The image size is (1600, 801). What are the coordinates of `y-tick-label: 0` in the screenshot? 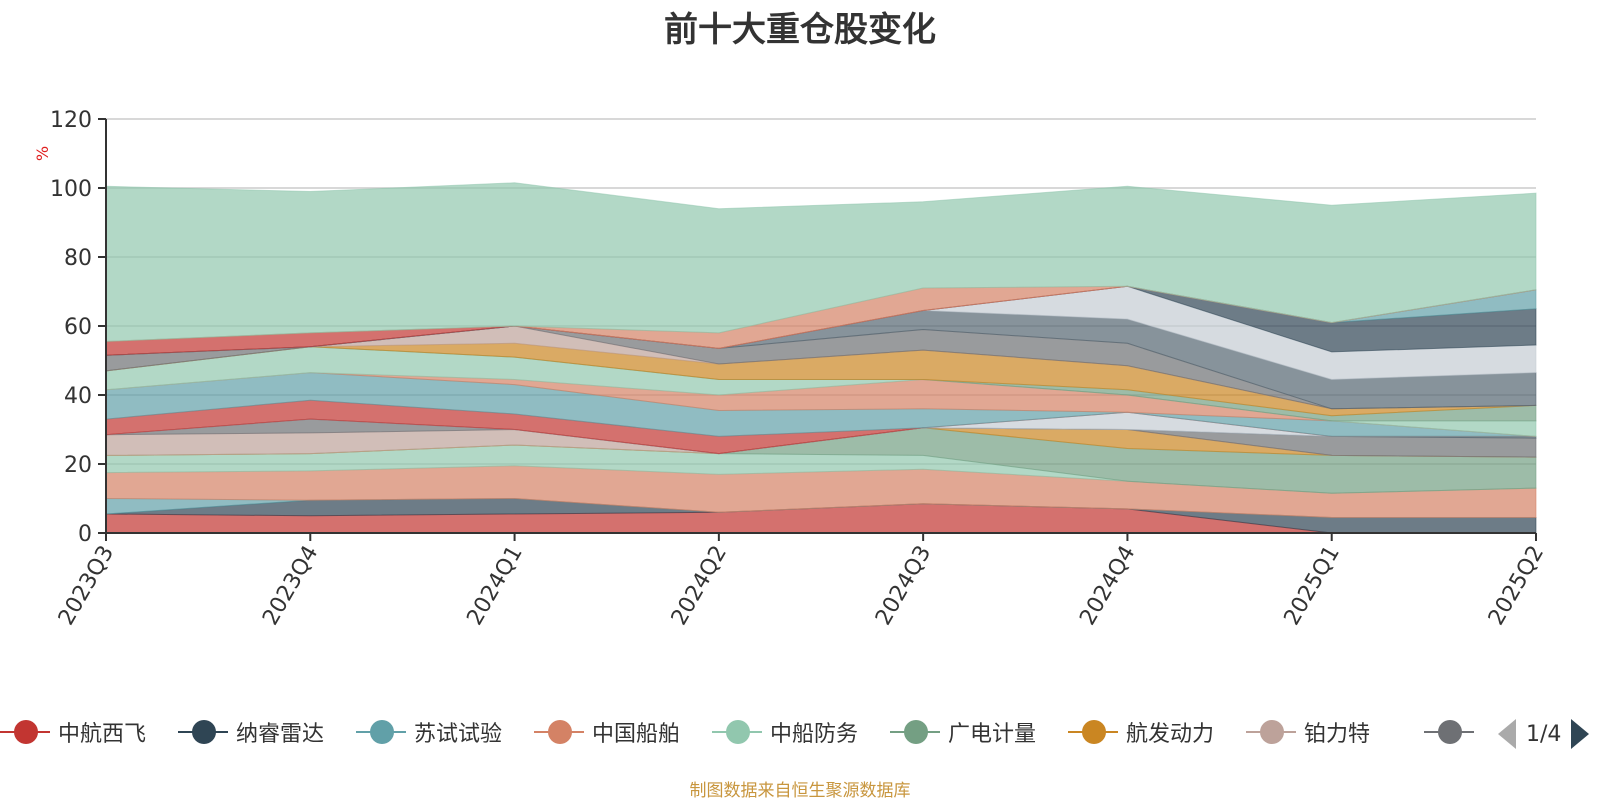 It's located at (85, 534).